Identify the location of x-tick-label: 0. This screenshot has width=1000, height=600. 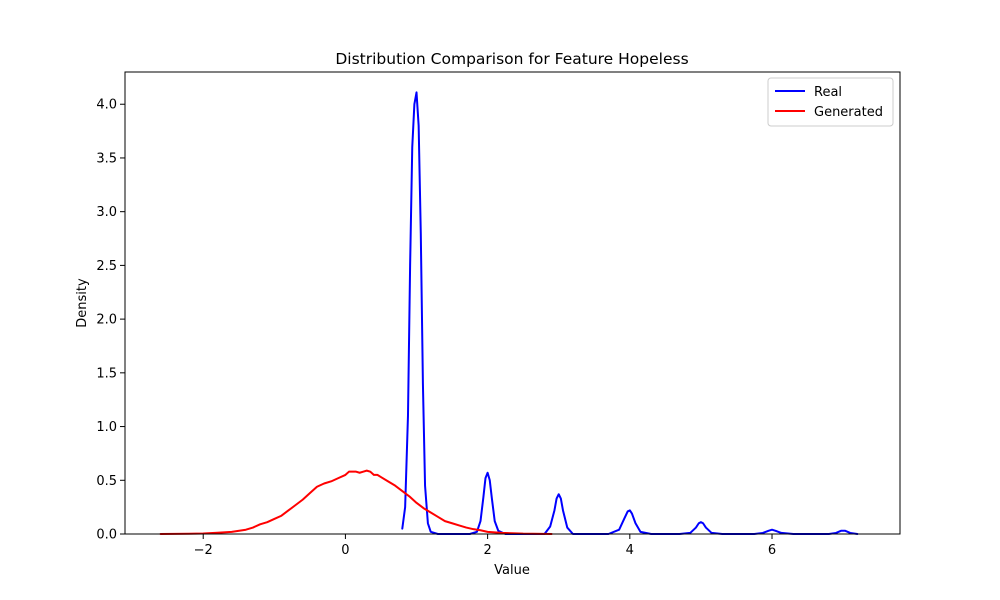
(345, 550).